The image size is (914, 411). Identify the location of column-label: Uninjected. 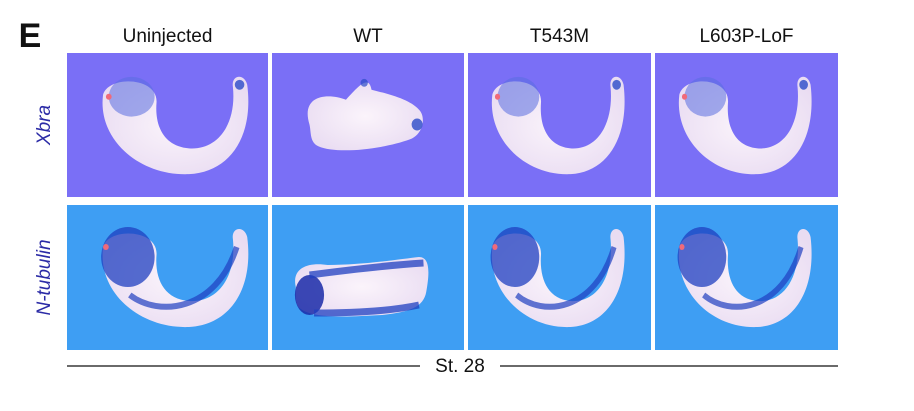
(168, 36).